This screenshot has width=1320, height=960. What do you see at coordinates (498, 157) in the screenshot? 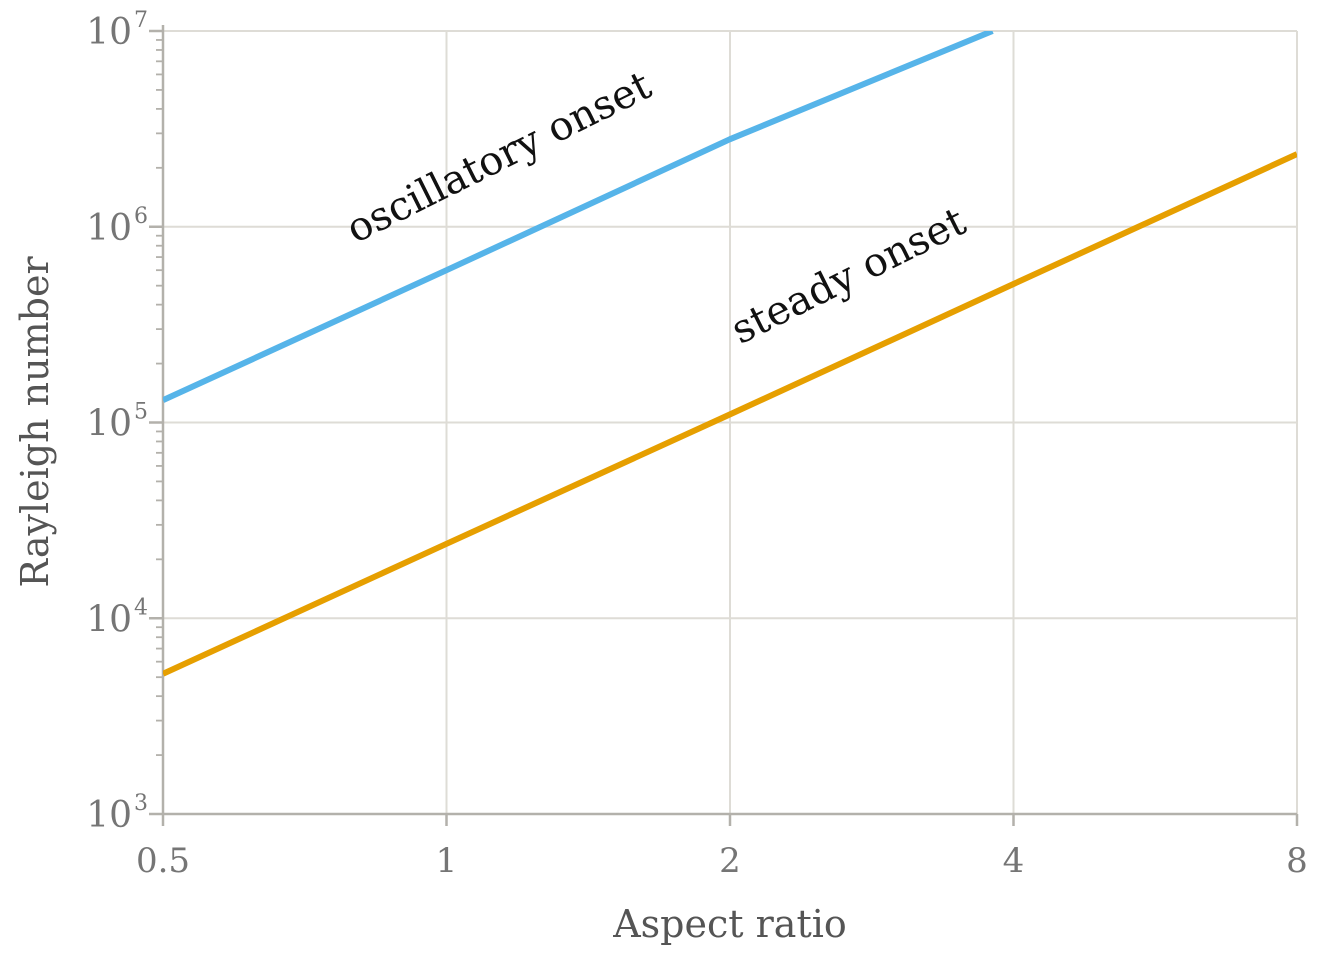
I see `series-annotation: oscillatory onset` at bounding box center [498, 157].